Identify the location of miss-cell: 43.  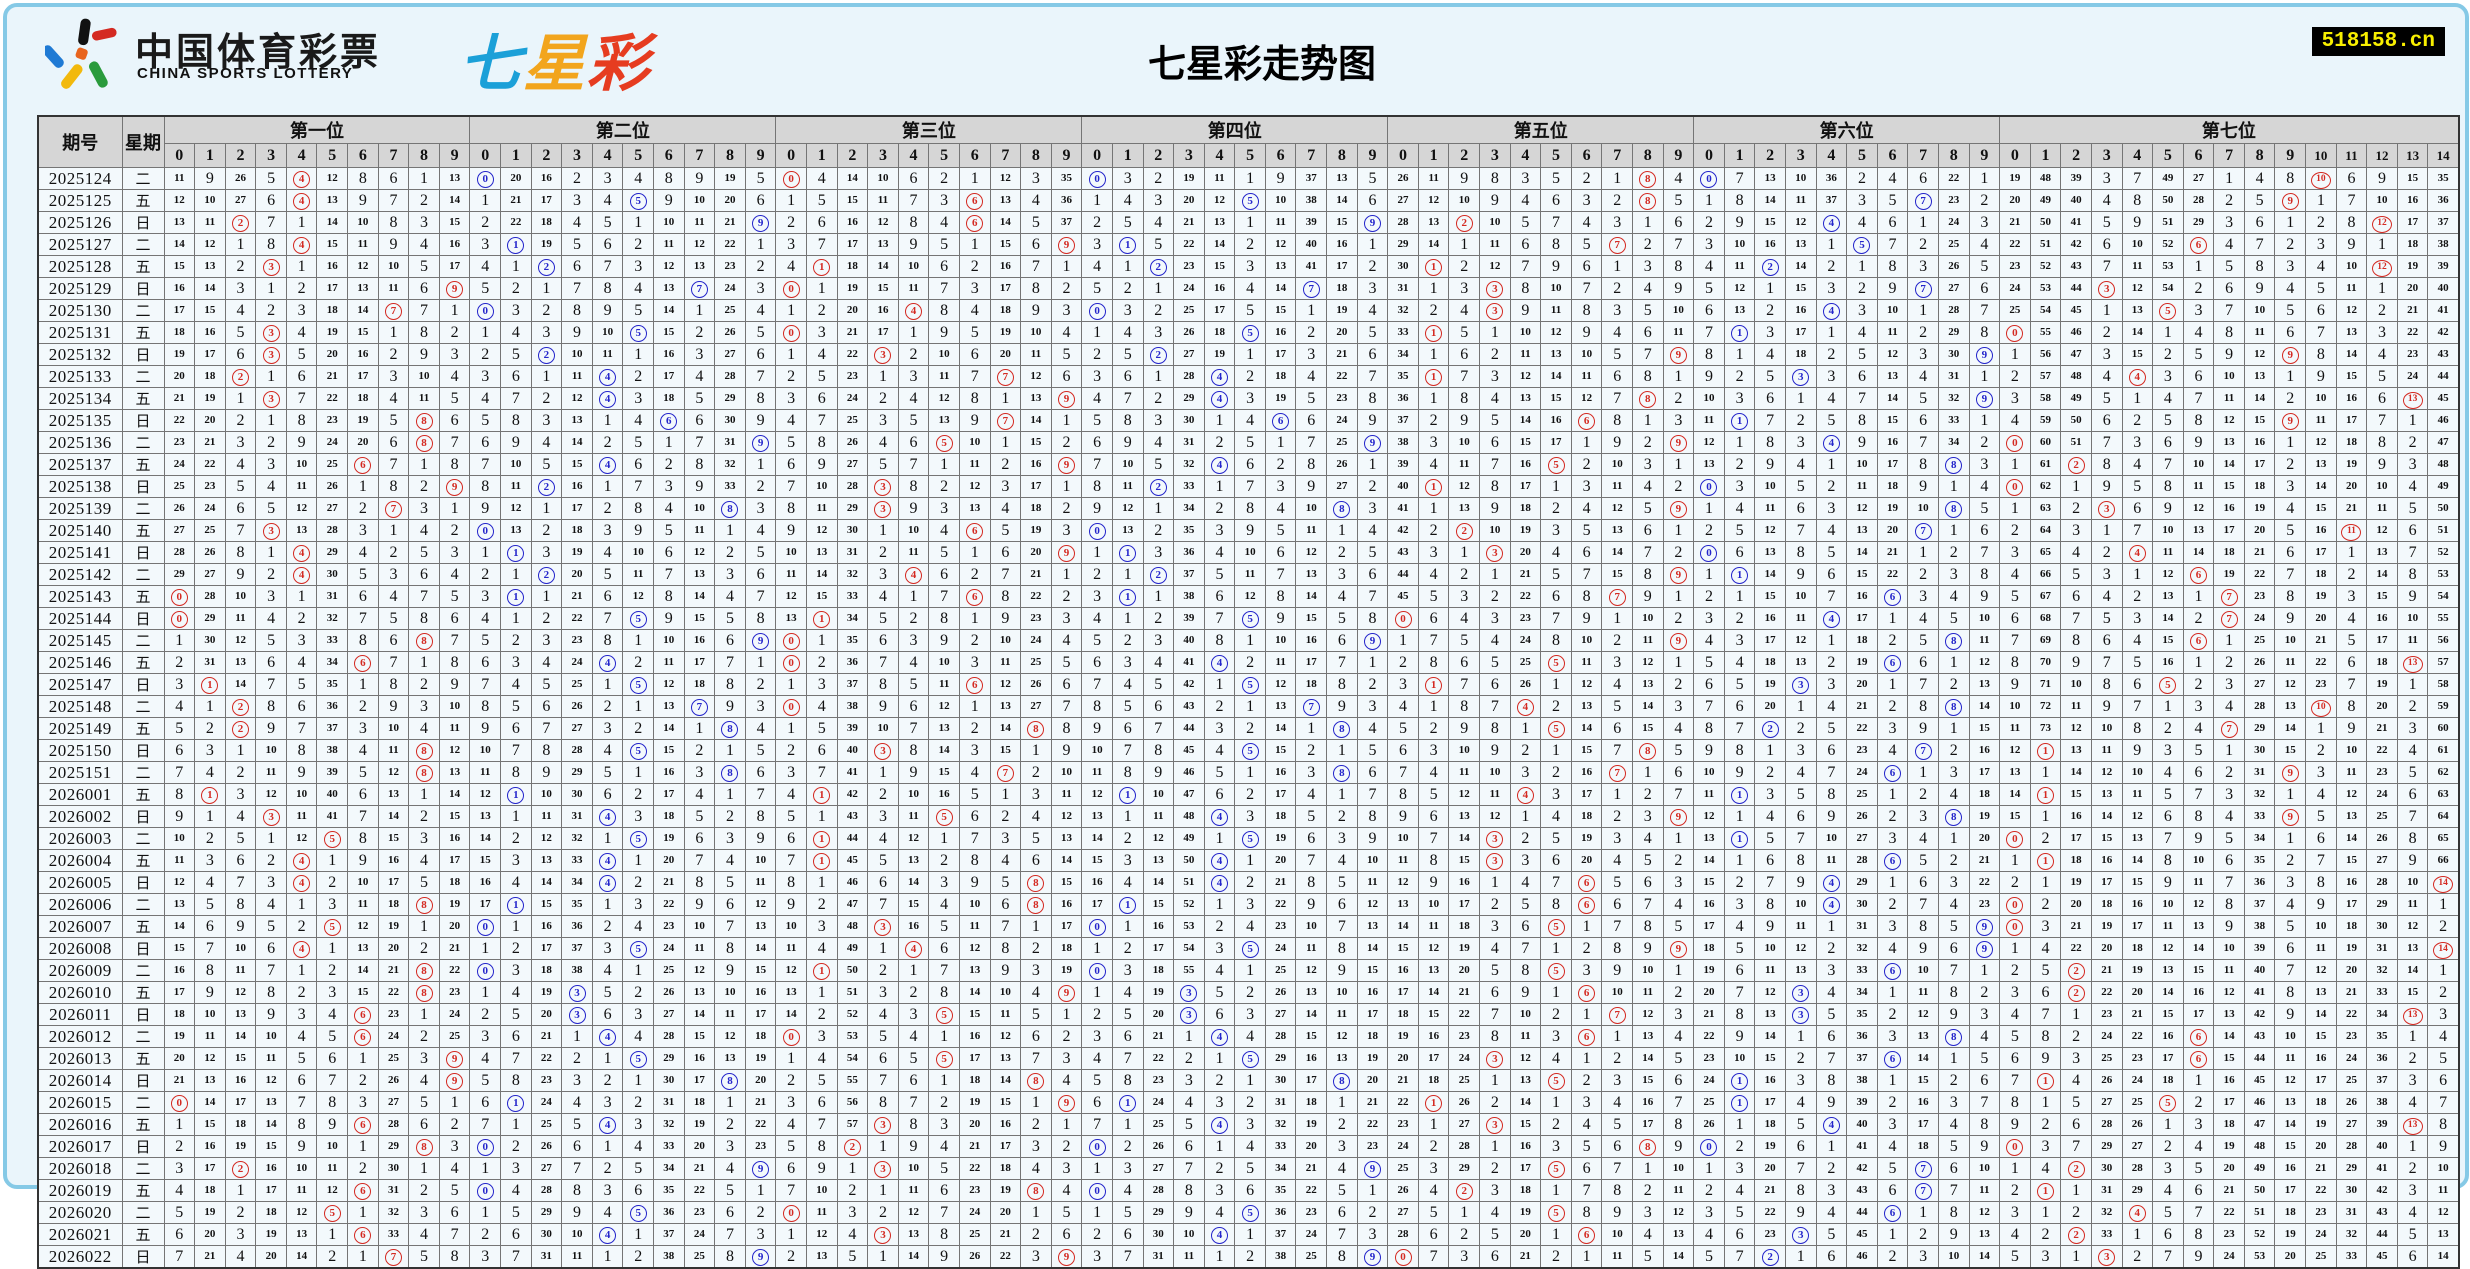
(2259, 1036).